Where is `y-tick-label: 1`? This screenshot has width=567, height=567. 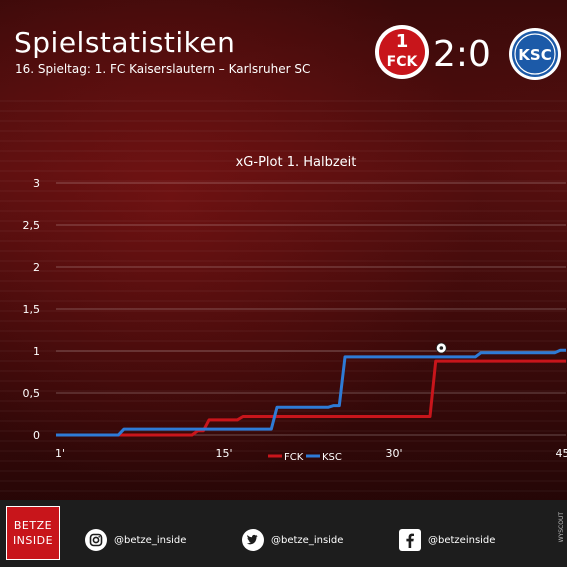 y-tick-label: 1 is located at coordinates (36, 351).